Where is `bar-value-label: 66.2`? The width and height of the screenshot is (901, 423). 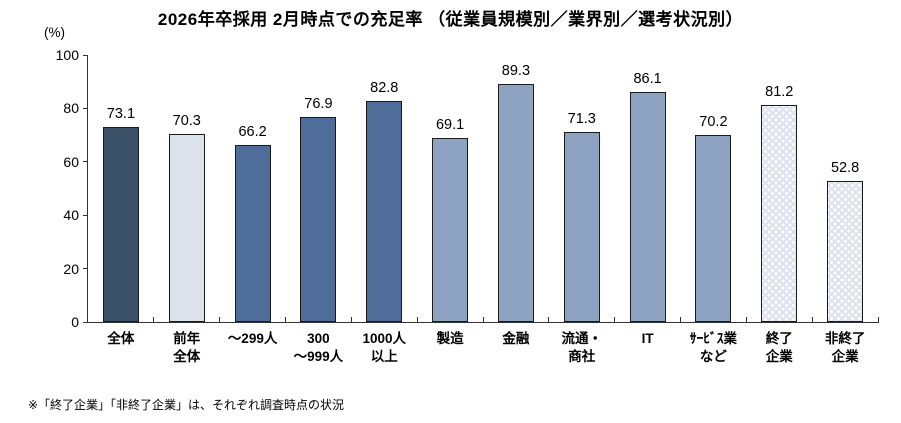 bar-value-label: 66.2 is located at coordinates (252, 132).